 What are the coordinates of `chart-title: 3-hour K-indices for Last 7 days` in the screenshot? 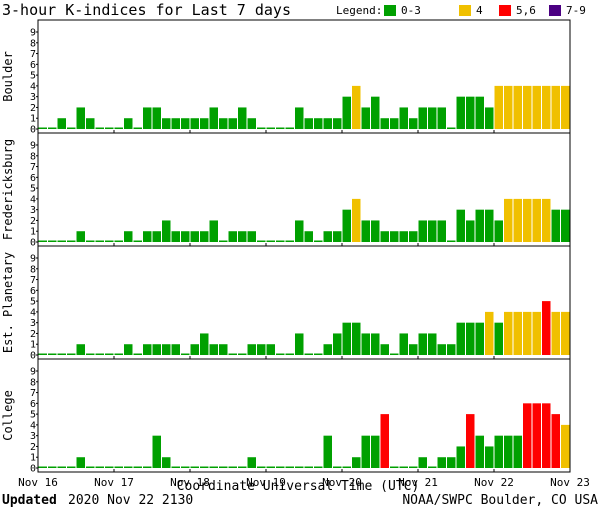 It's located at (146, 10).